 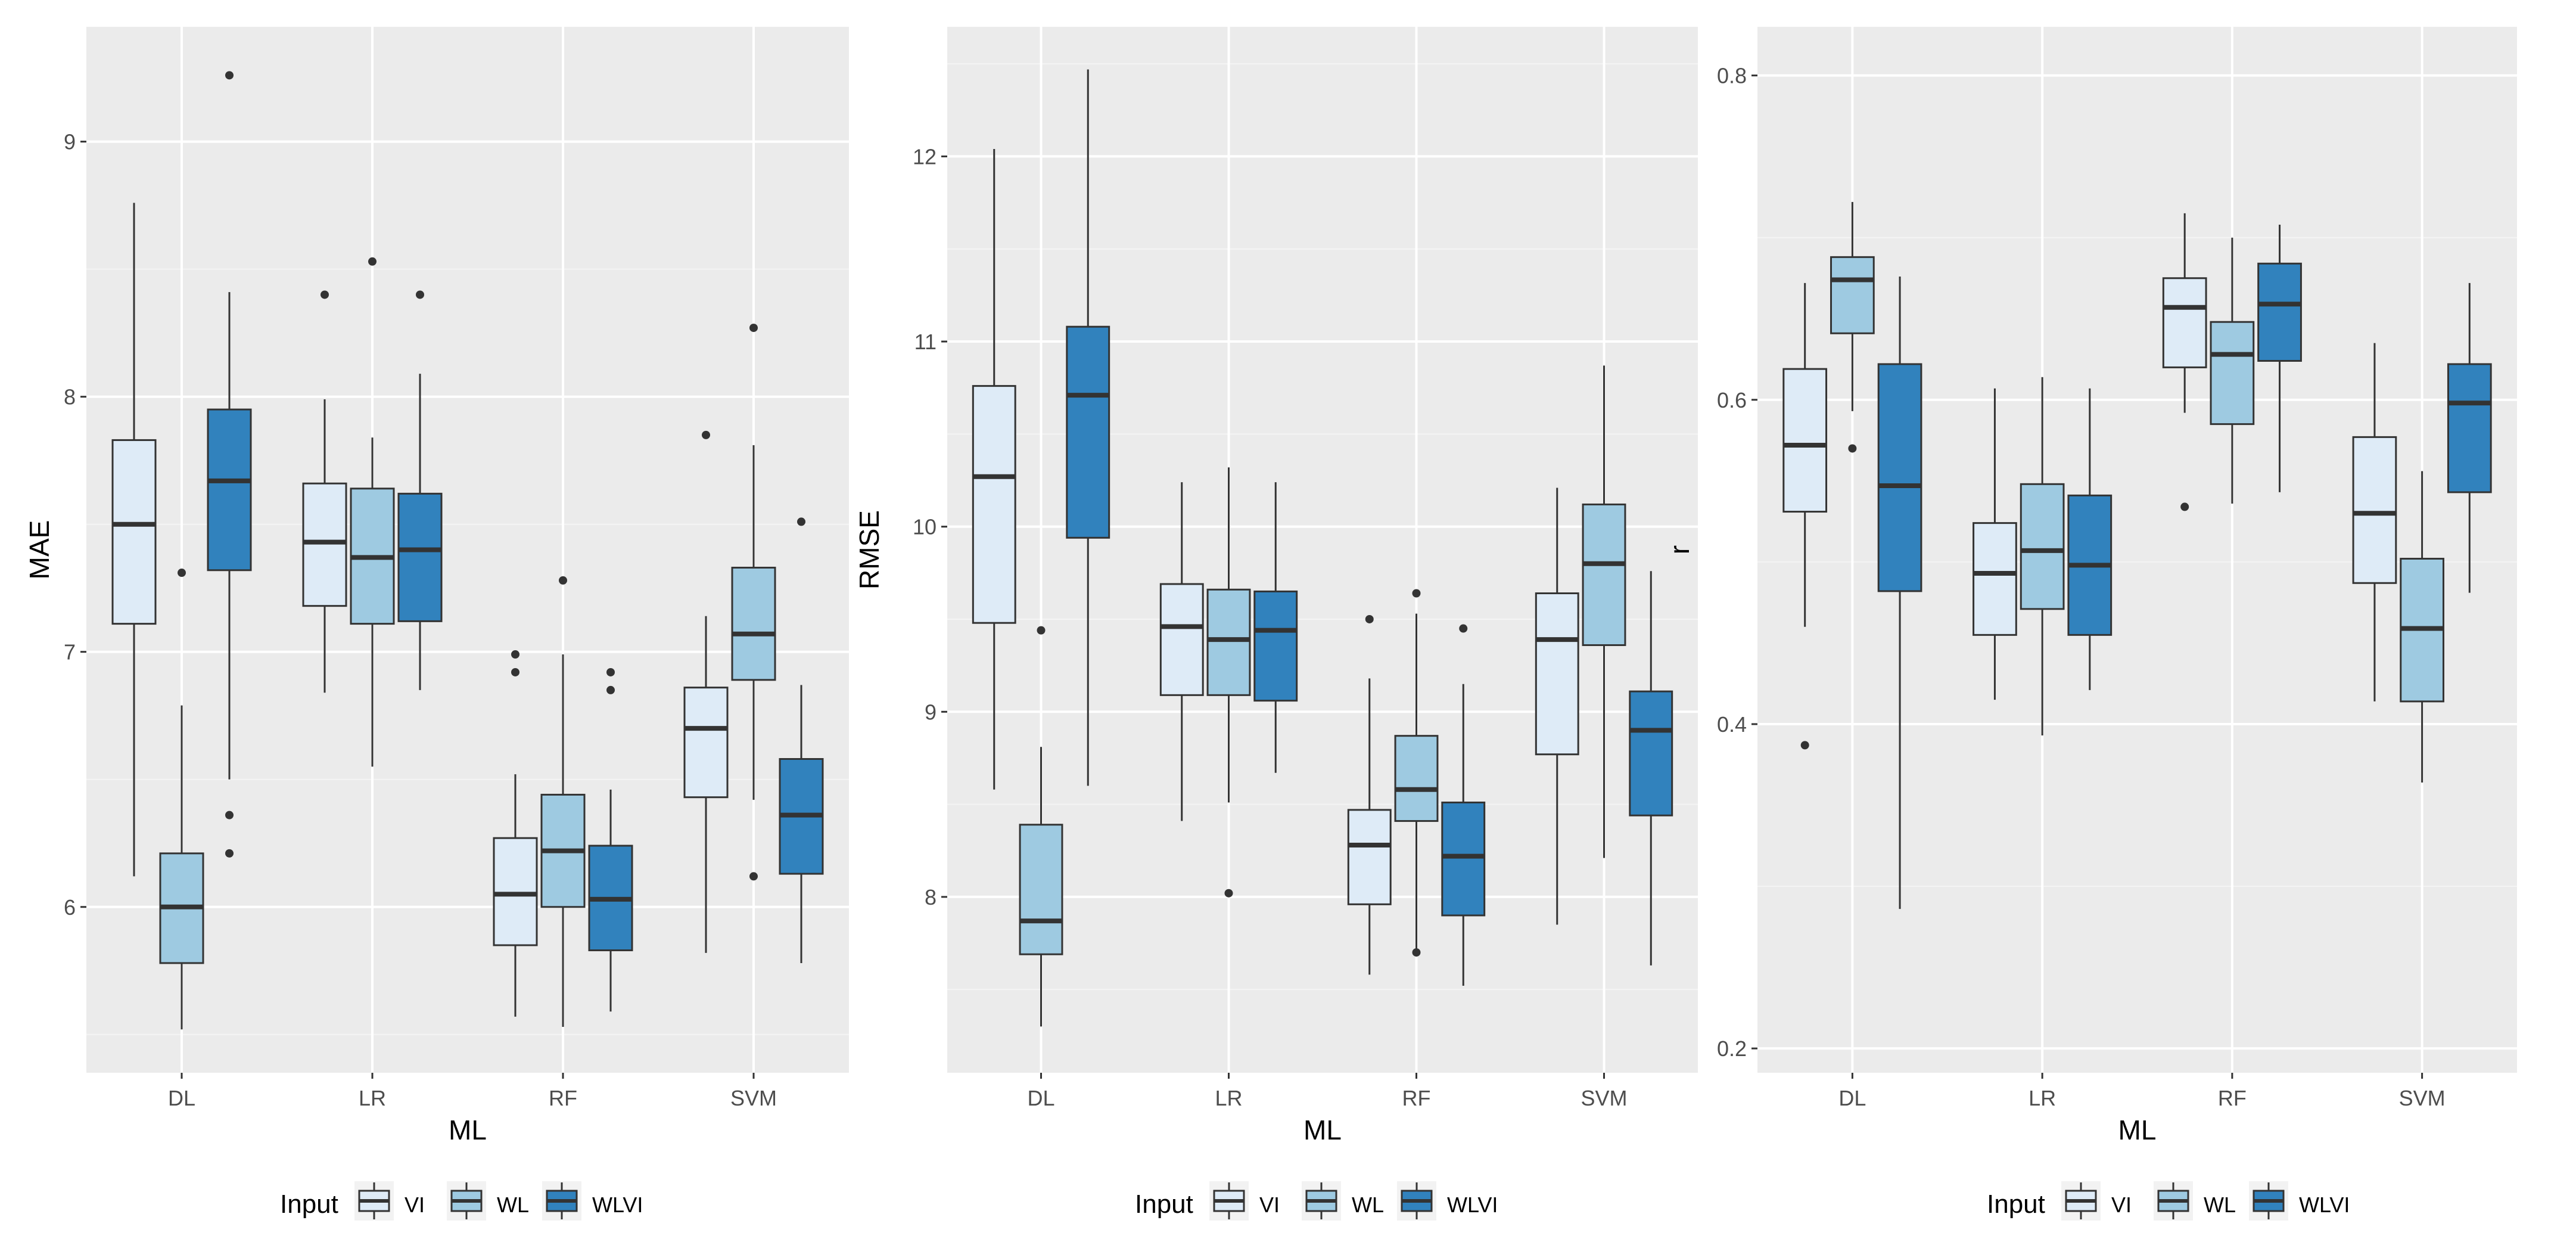 What do you see at coordinates (1316, 1201) in the screenshot?
I see `legend-rmse: Input VI WL WLVI` at bounding box center [1316, 1201].